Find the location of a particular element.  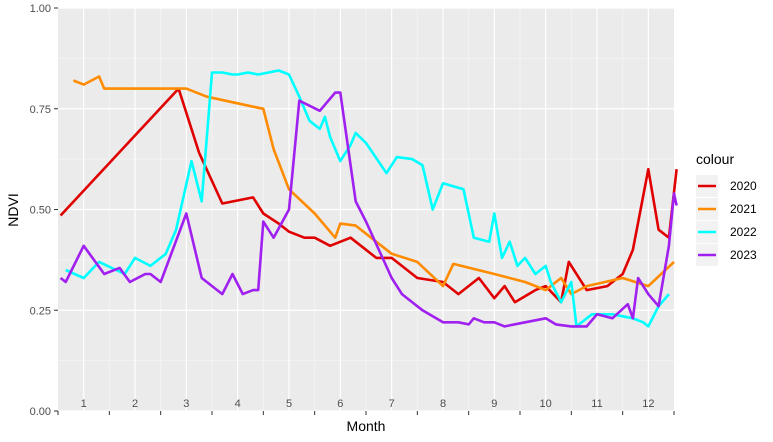

y-axis: 0.00 0.25 0.50 0.75 1.00 is located at coordinates (44, 210).